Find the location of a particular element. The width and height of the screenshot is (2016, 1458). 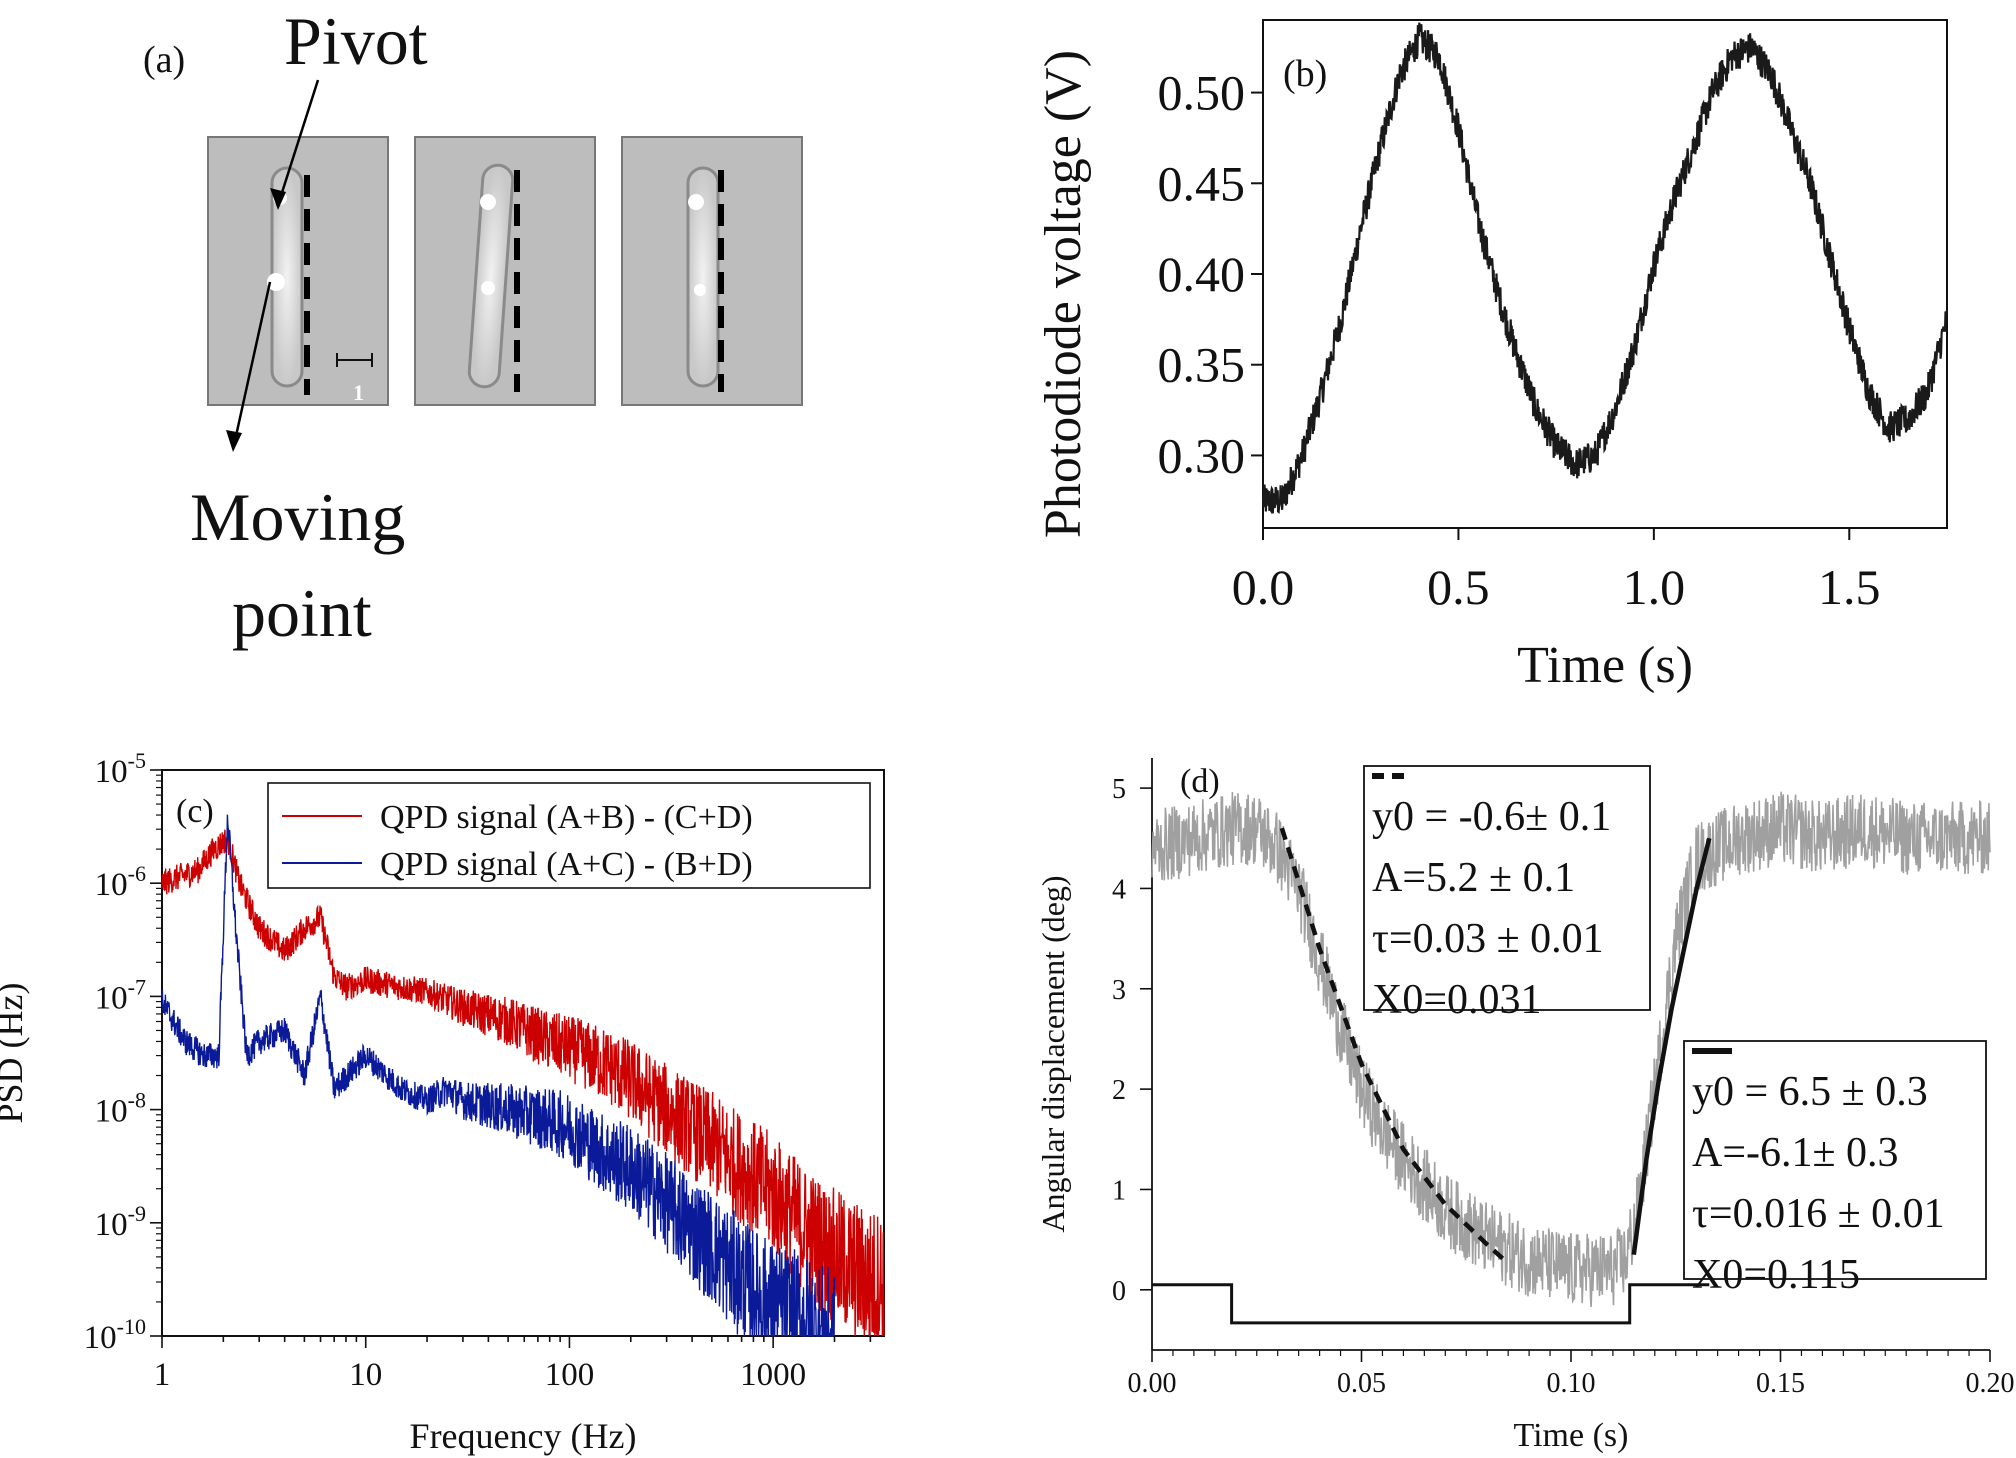

chart-b-xtick-label: 0.5 is located at coordinates (1458, 587).